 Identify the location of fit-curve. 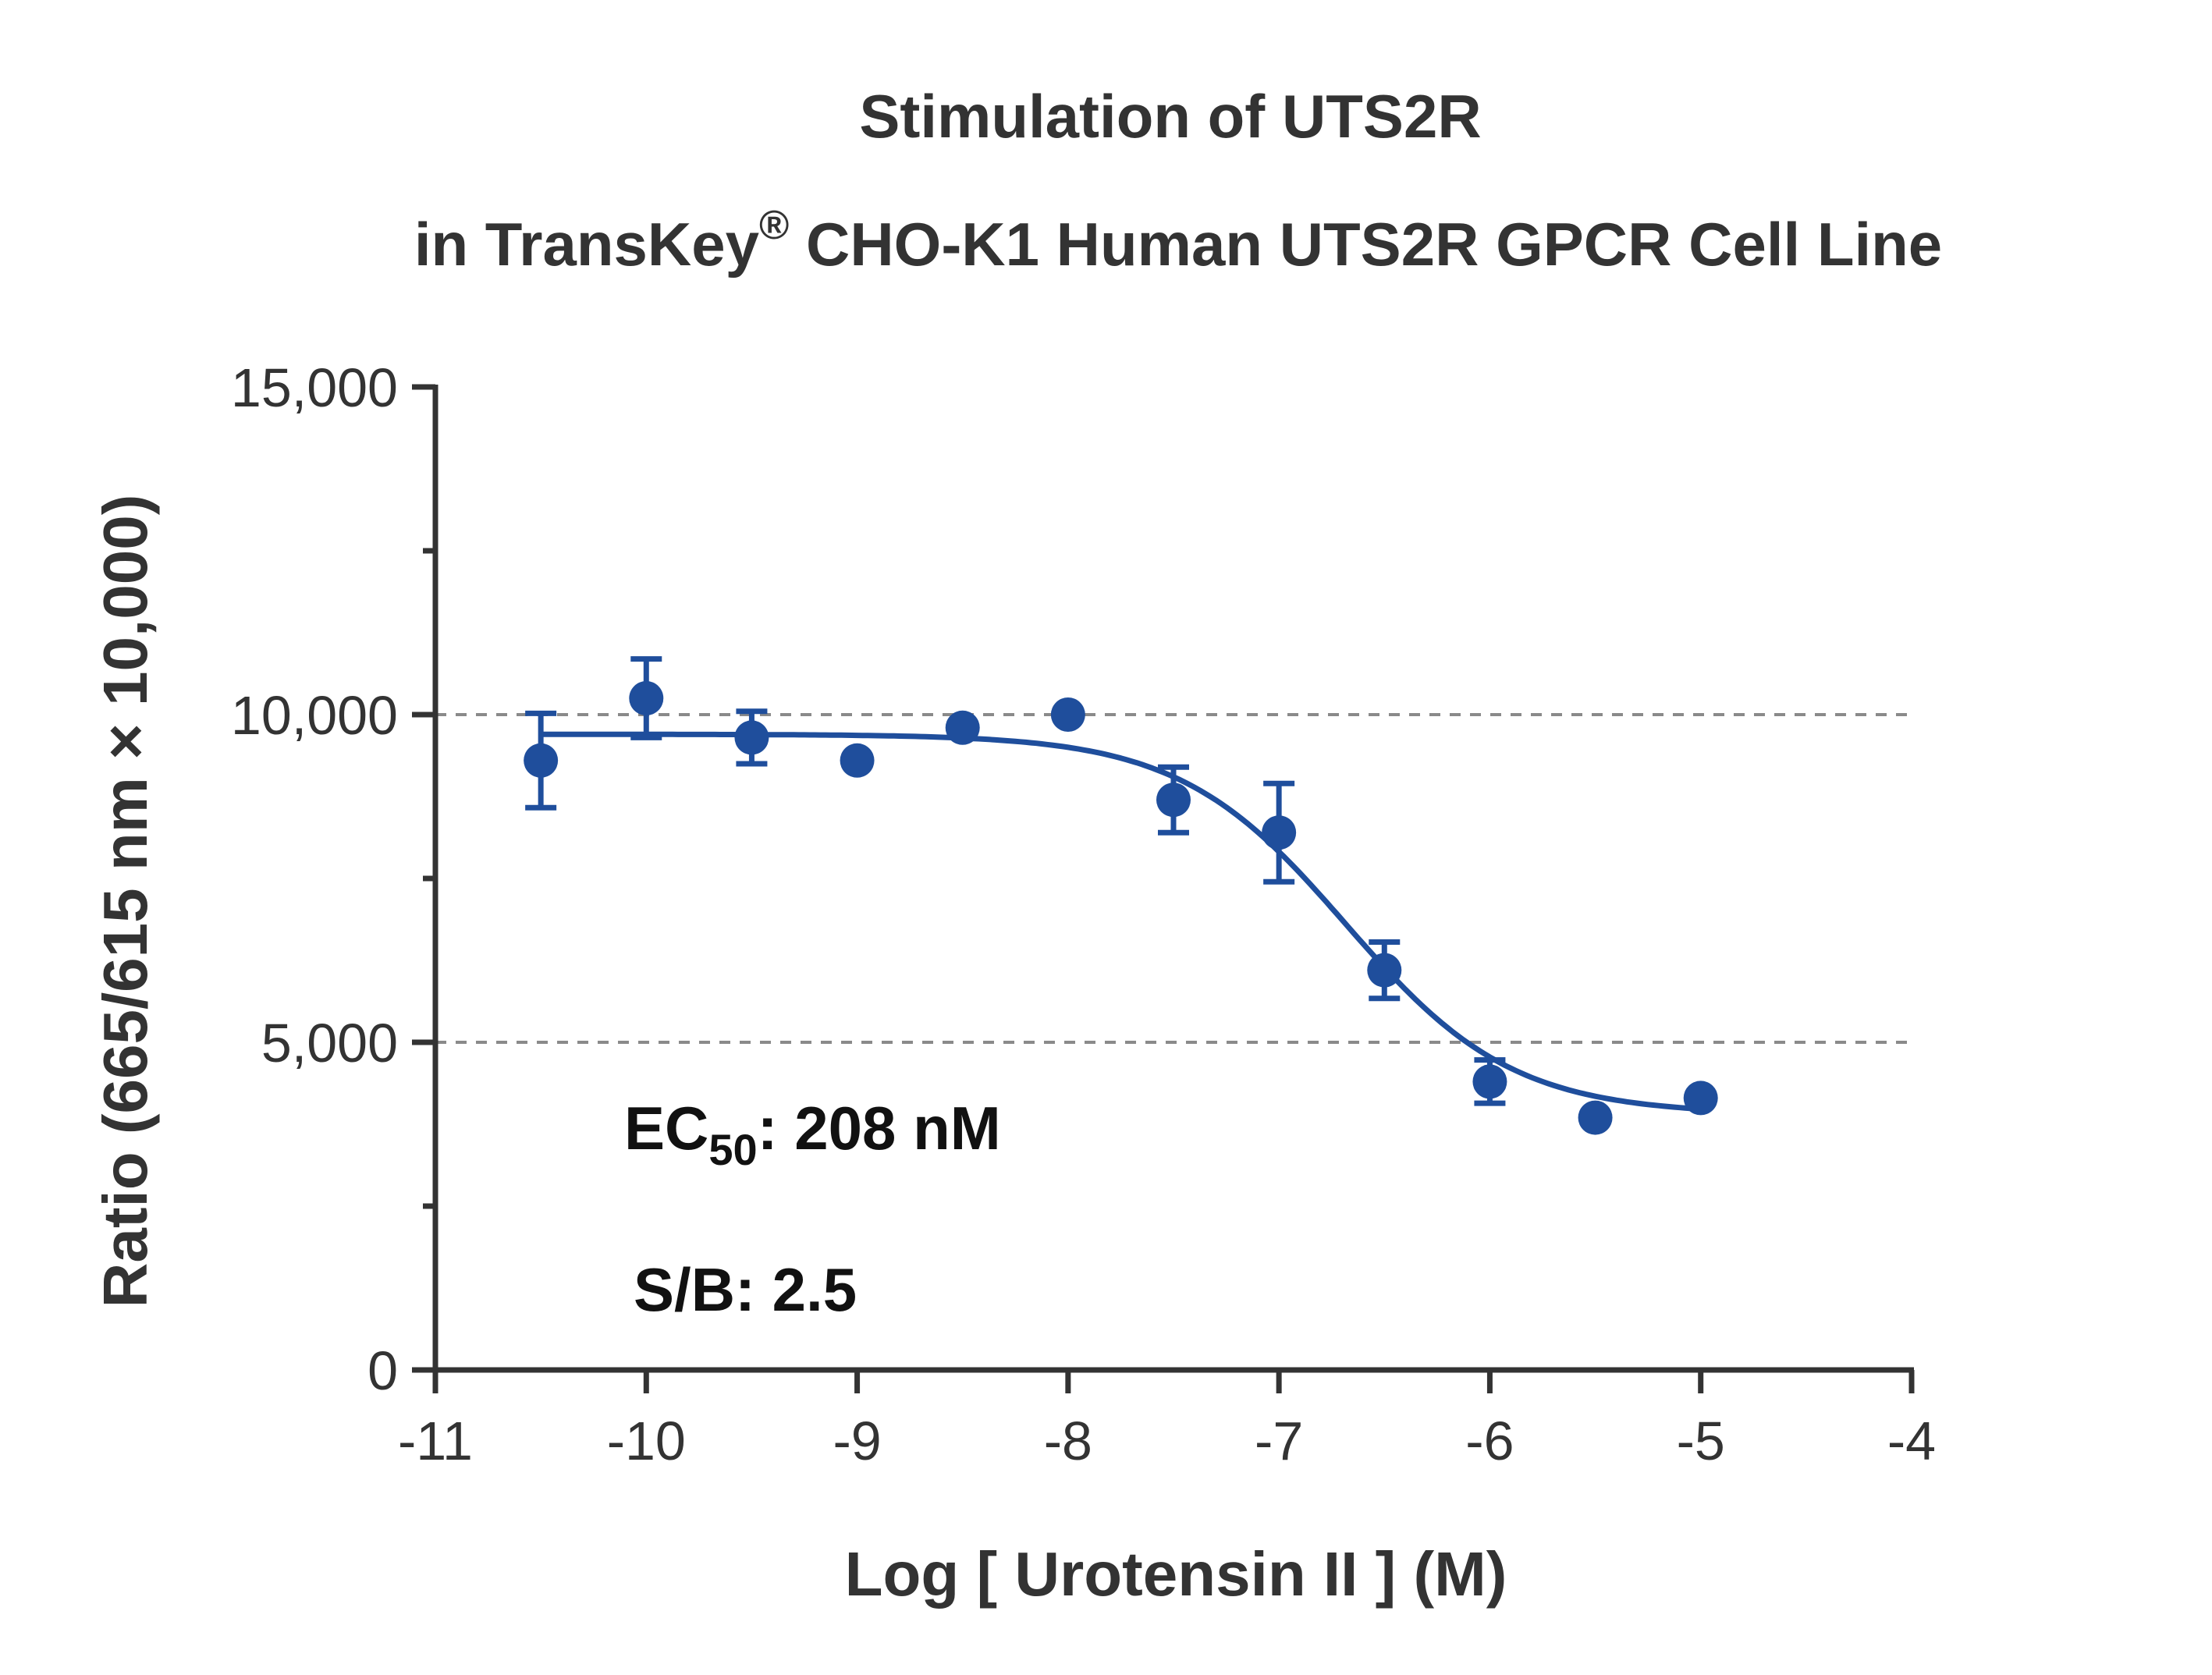
(1121, 922).